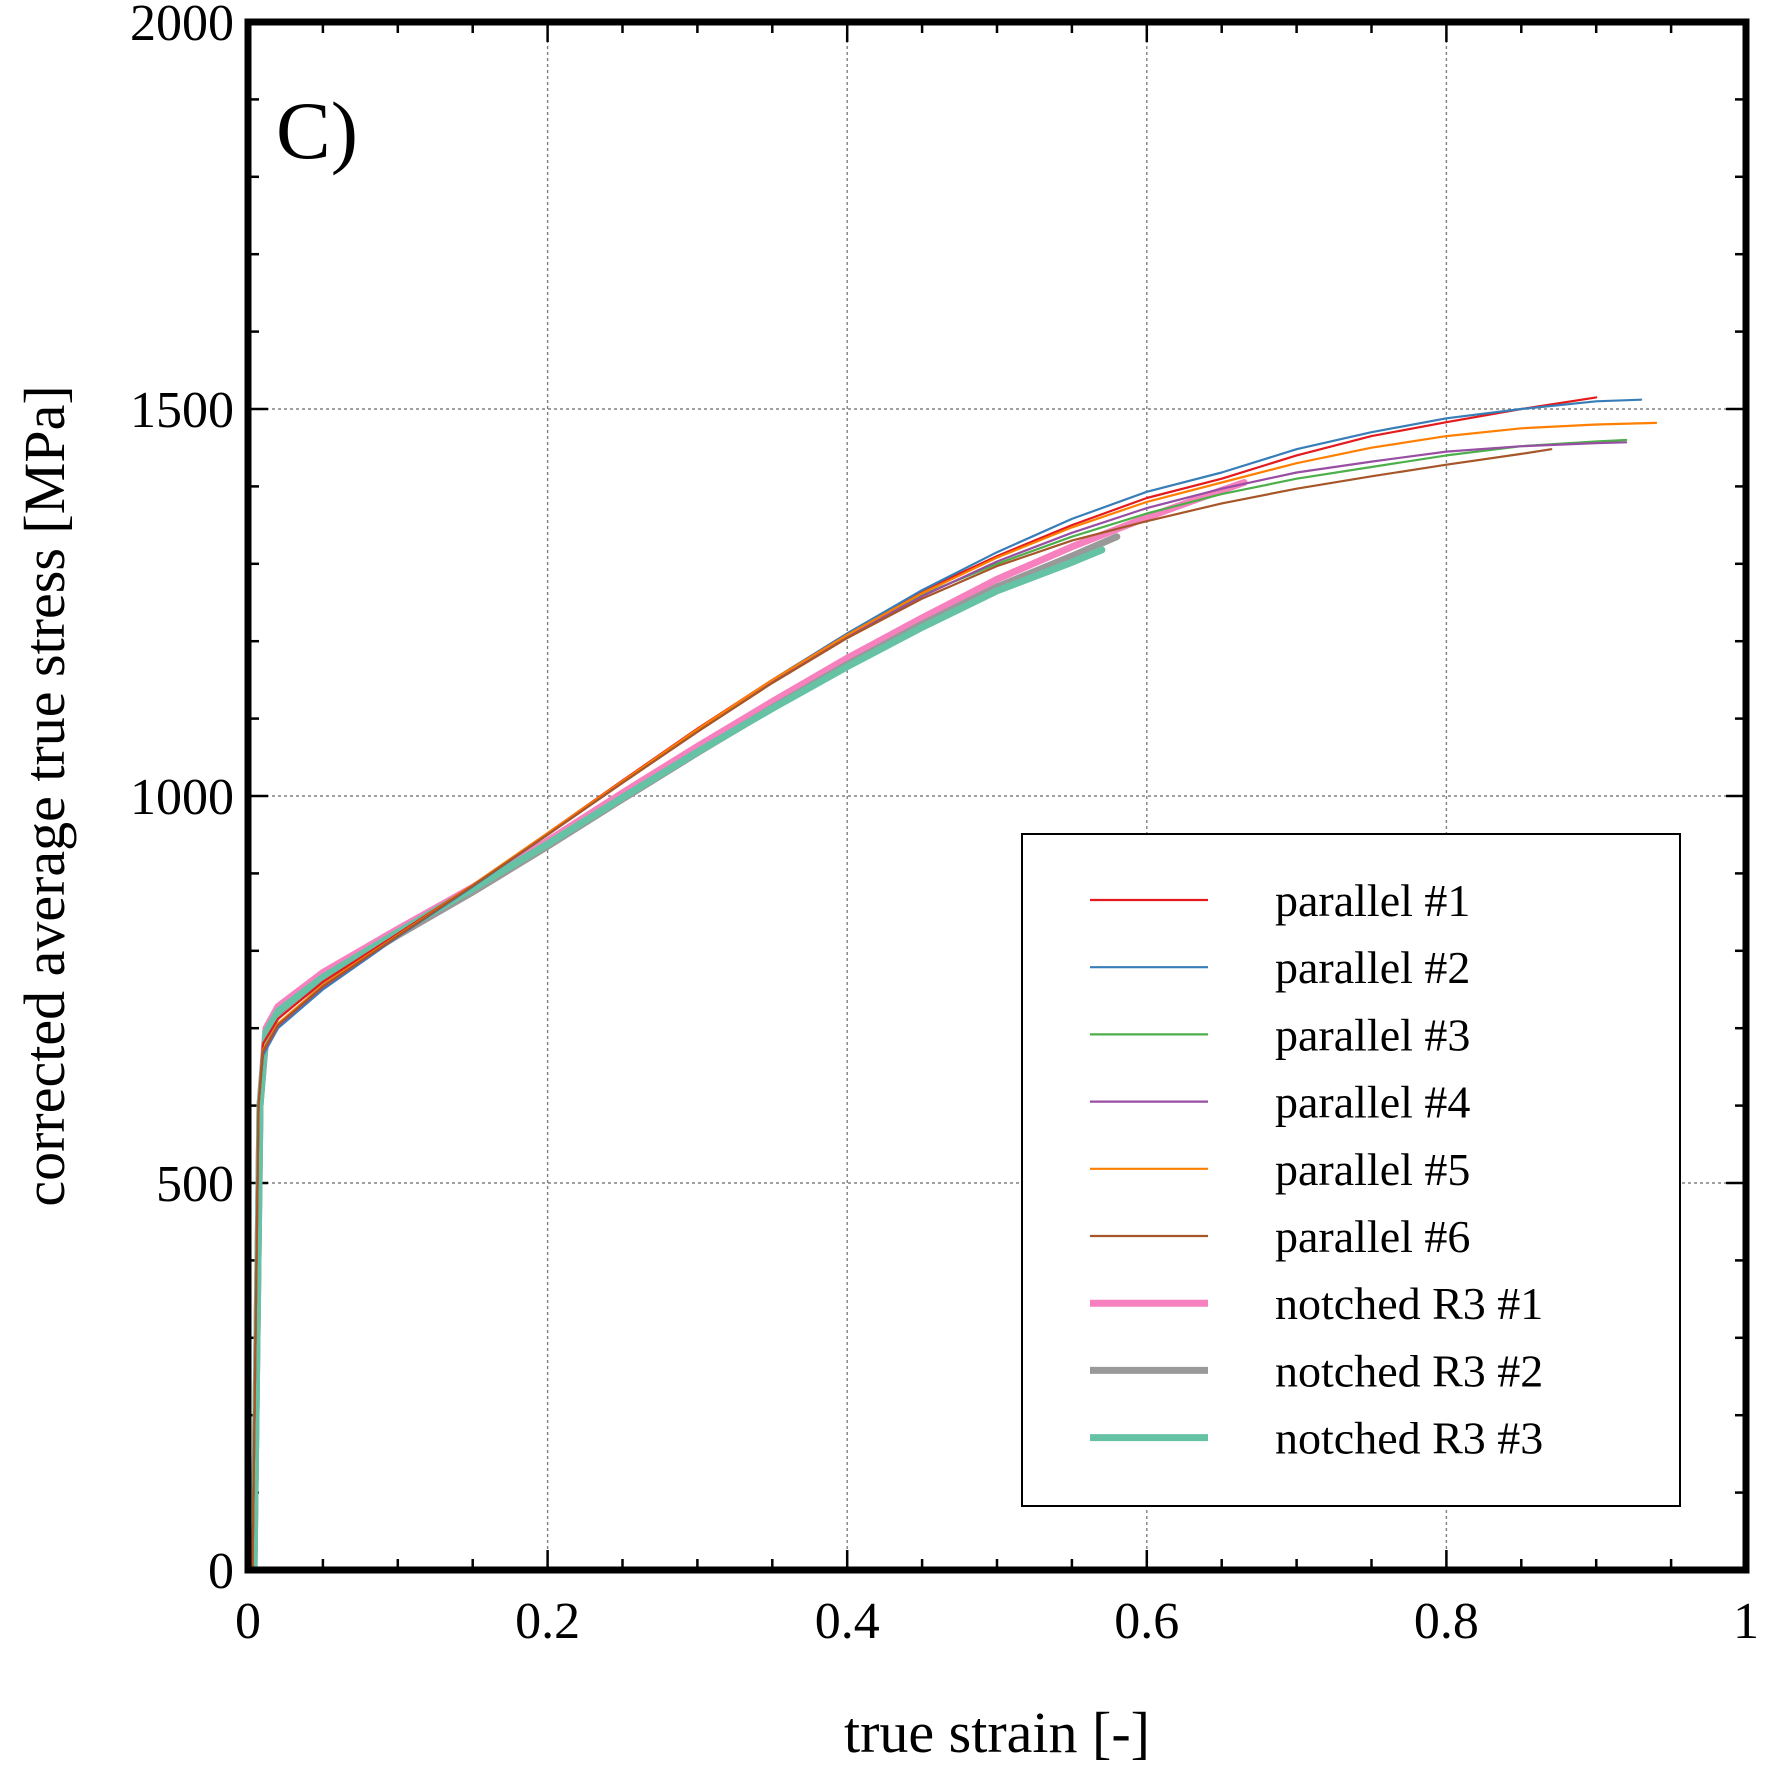 The height and width of the screenshot is (1771, 1771). What do you see at coordinates (248, 1621) in the screenshot?
I see `x-tick-label: 0` at bounding box center [248, 1621].